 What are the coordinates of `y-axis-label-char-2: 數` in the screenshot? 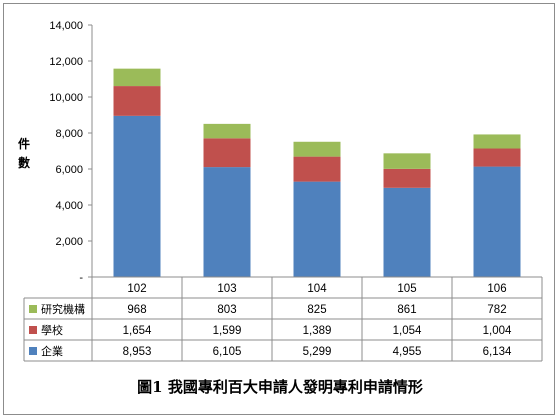 It's located at (24, 162).